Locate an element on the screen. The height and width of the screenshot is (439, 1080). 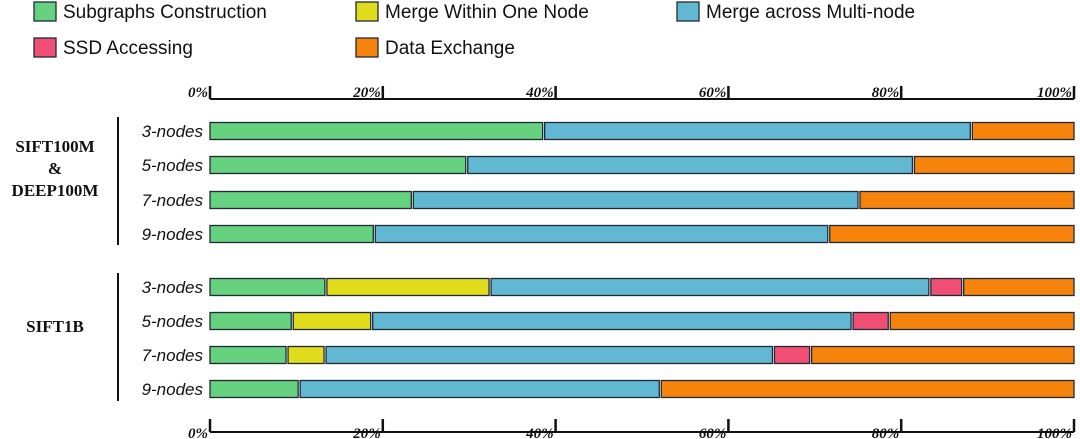
axis-tick-label-bottom-5: 100% is located at coordinates (1054, 432).